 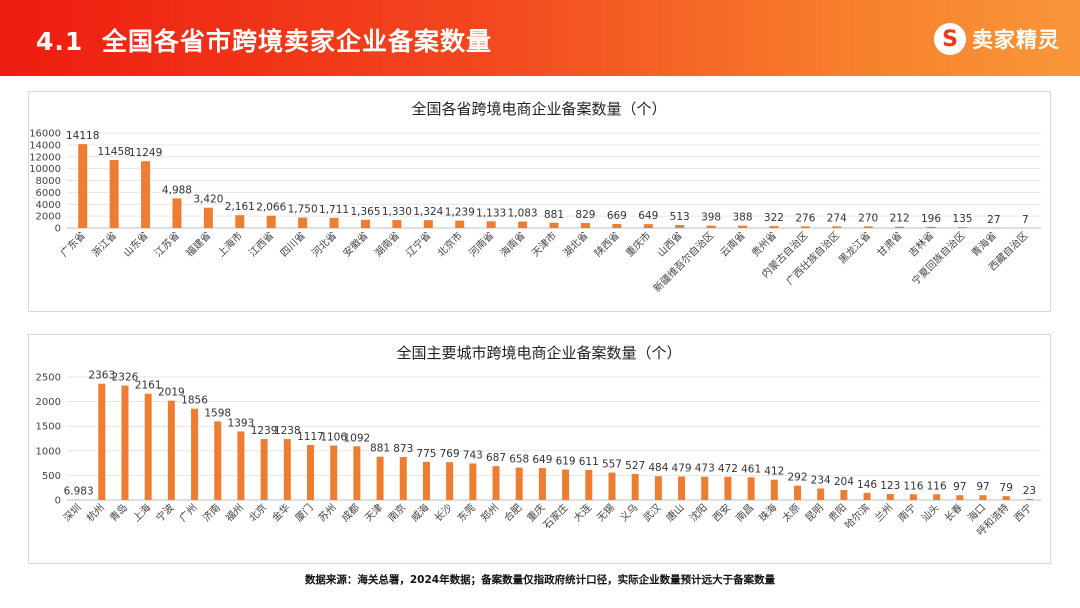 I want to click on y-tick-label: 8000, so click(x=48, y=181).